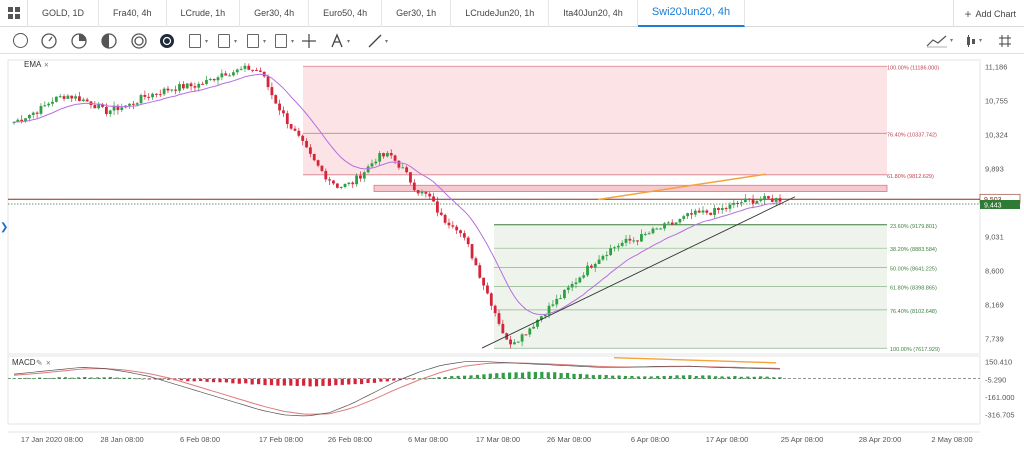 Image resolution: width=1024 pixels, height=456 pixels. I want to click on candle-type-icon: ▾, so click(973, 40).